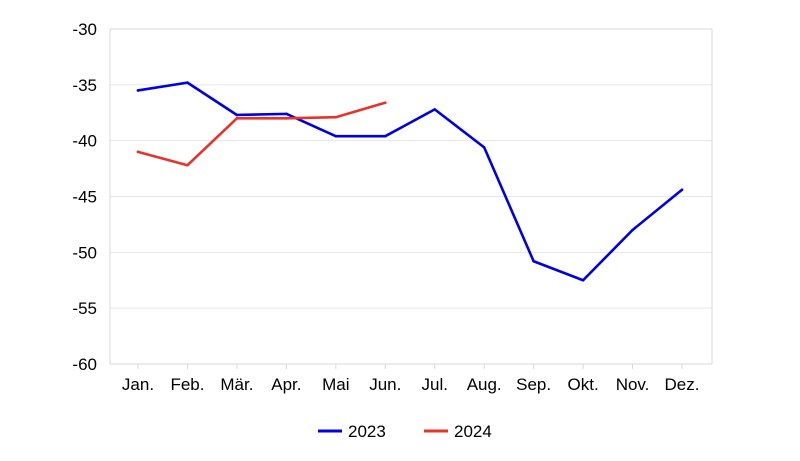 The height and width of the screenshot is (461, 800). I want to click on legend: 2023 2024, so click(405, 431).